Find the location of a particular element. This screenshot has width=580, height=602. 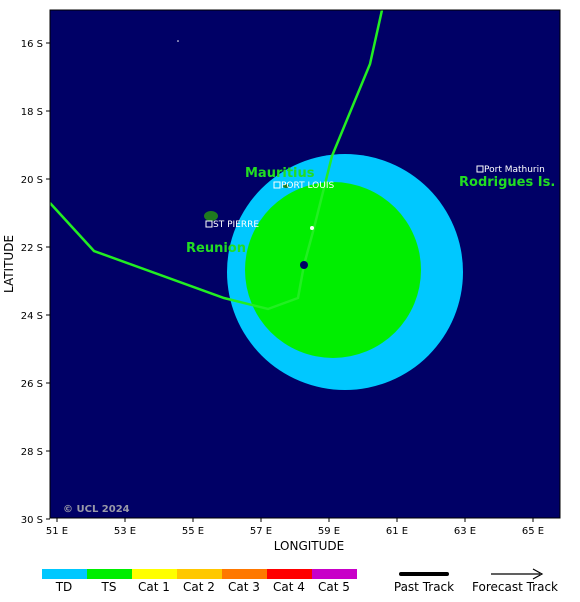

legend-swatch-cat2 is located at coordinates (199, 574).